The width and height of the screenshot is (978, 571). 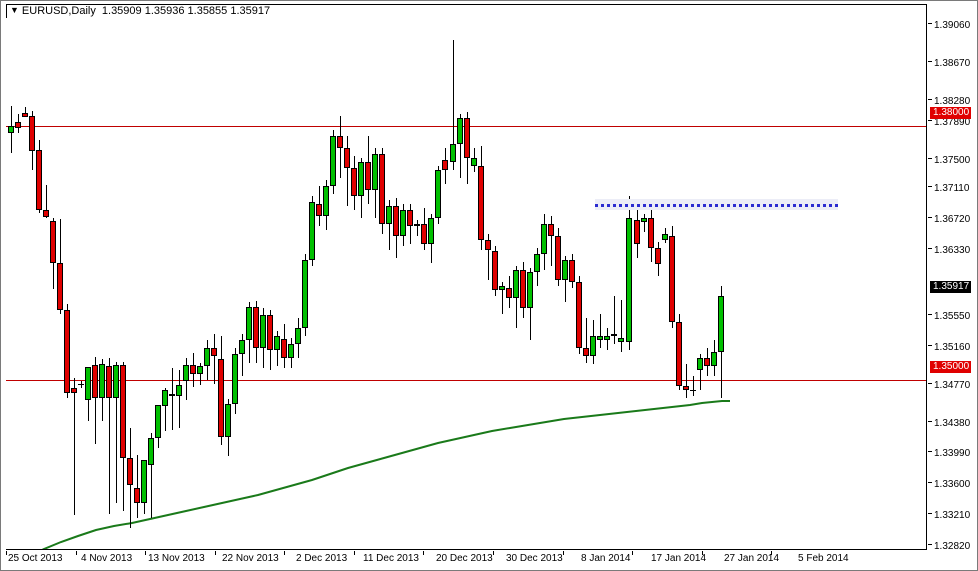 I want to click on date-tick-label: 4 Nov 2013, so click(x=107, y=558).